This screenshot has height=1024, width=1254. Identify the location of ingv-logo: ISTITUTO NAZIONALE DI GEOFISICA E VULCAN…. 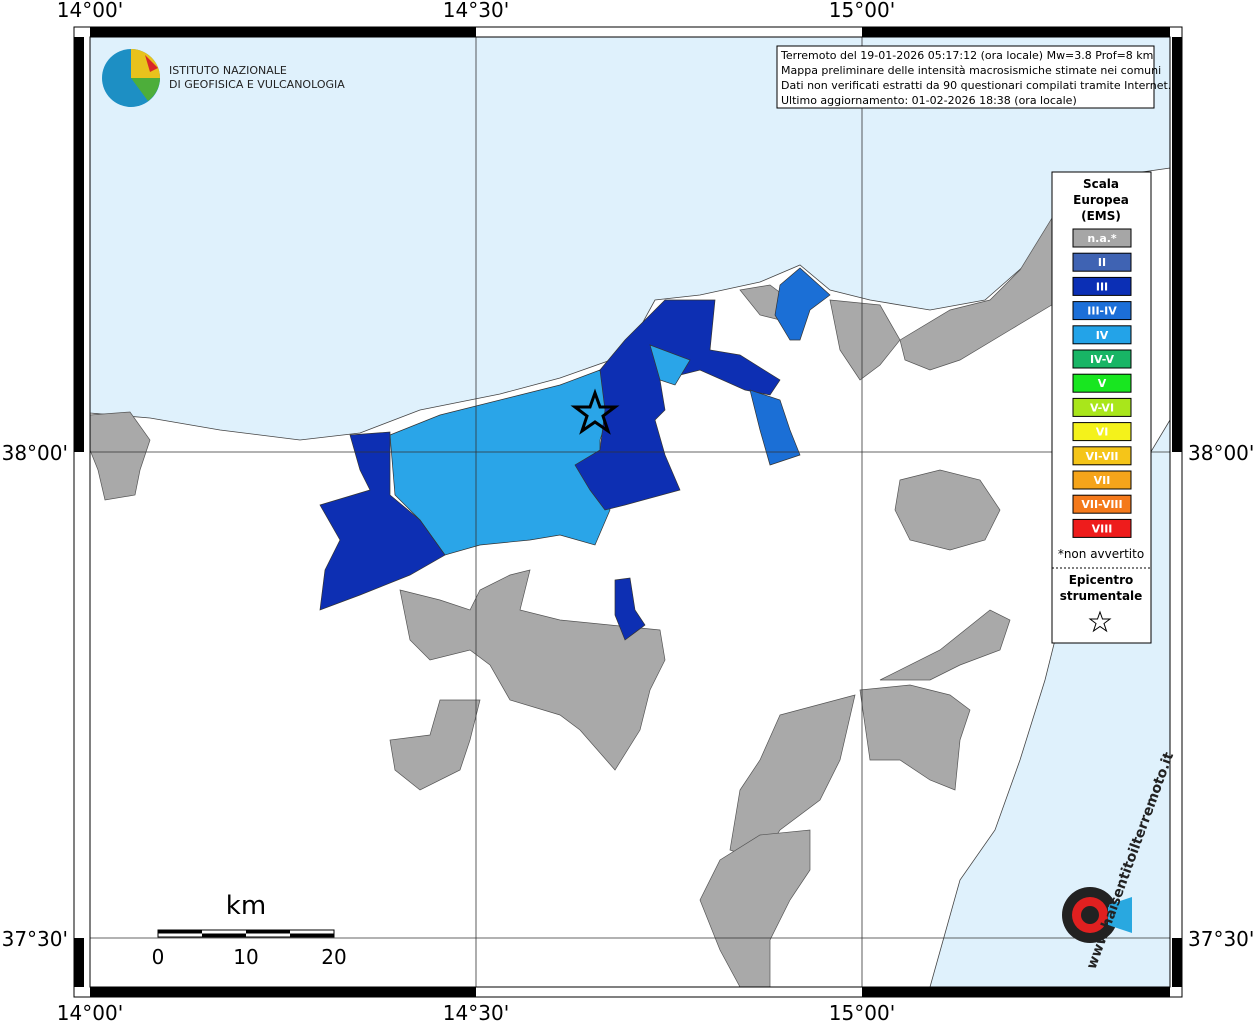
(223, 78).